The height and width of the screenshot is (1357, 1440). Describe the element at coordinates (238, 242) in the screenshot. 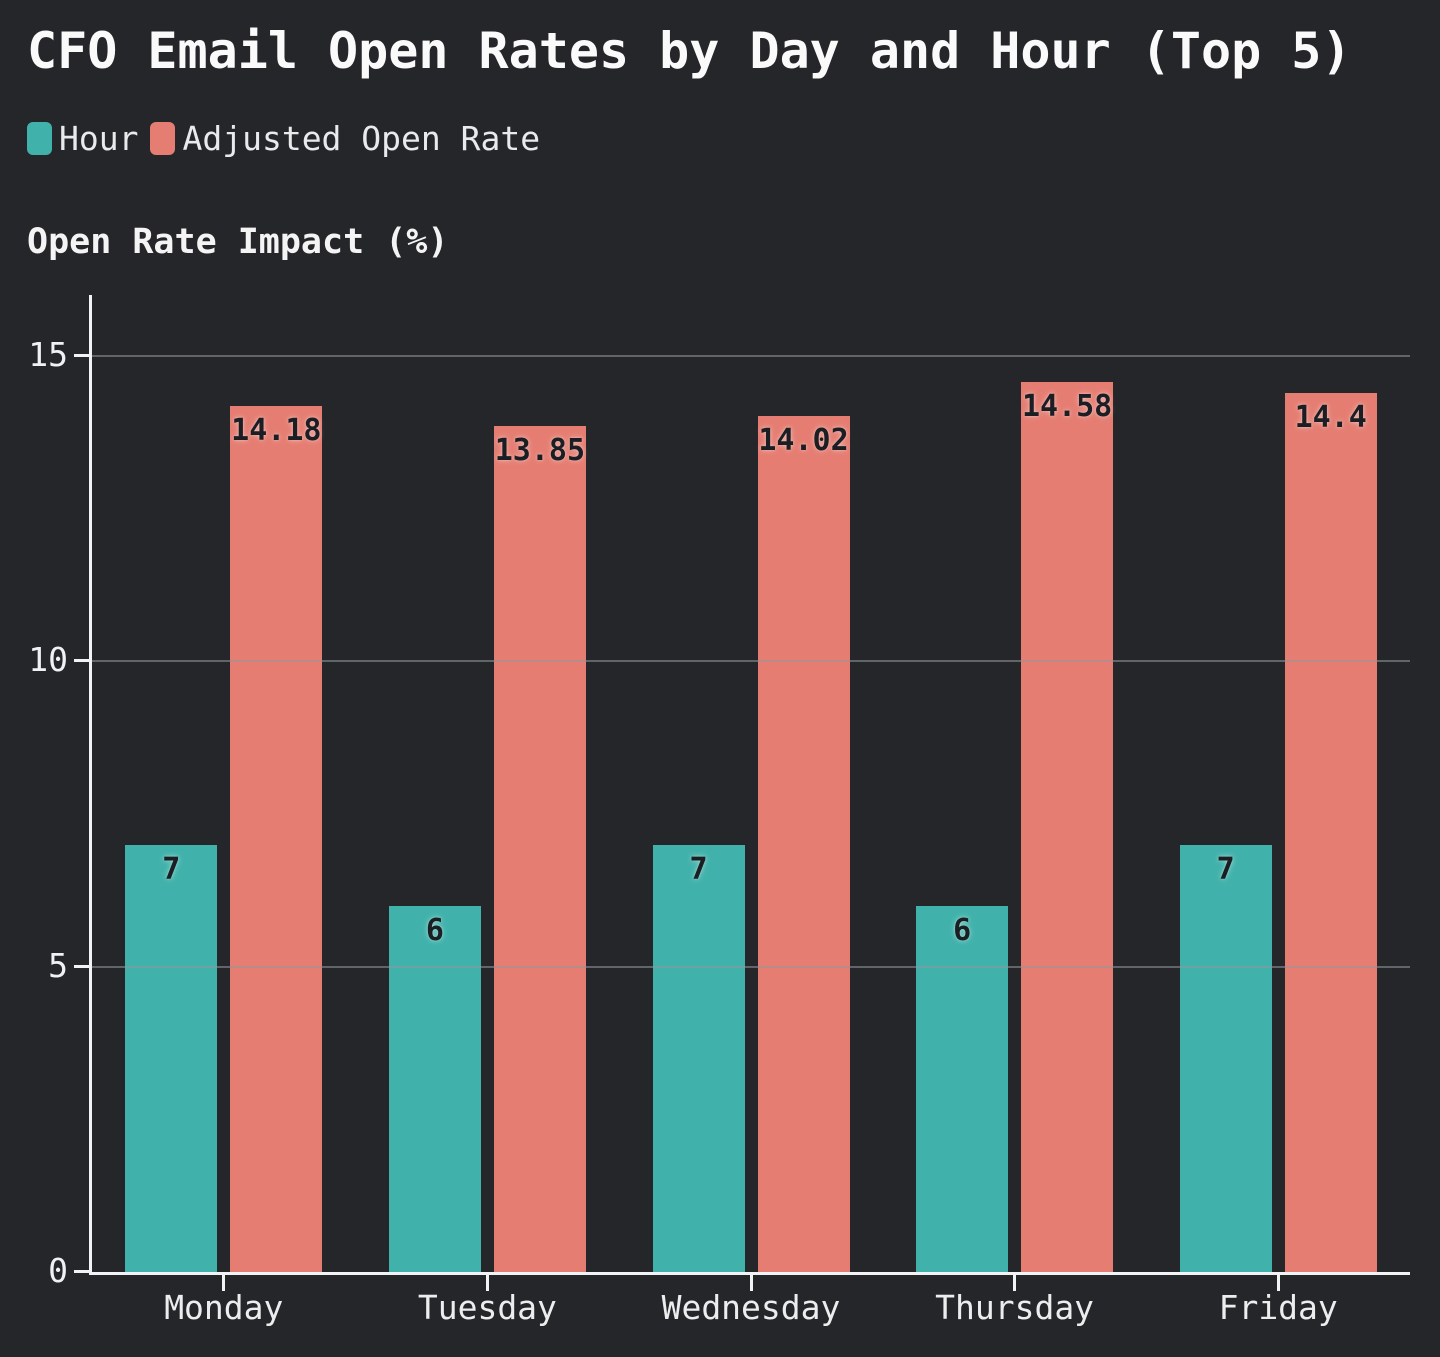

I see `y-axis-title: Open Rate Impact (%)` at that location.